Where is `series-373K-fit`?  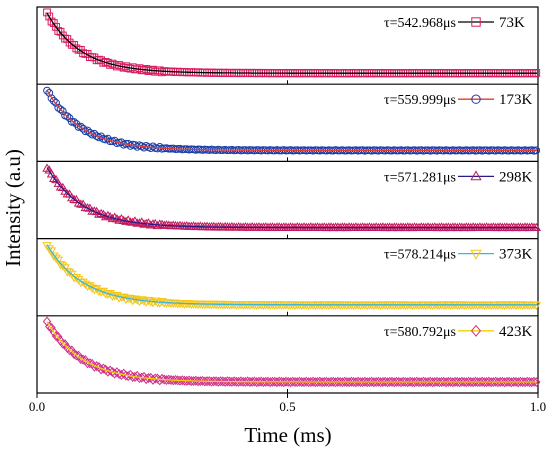 series-373K-fit is located at coordinates (291, 275).